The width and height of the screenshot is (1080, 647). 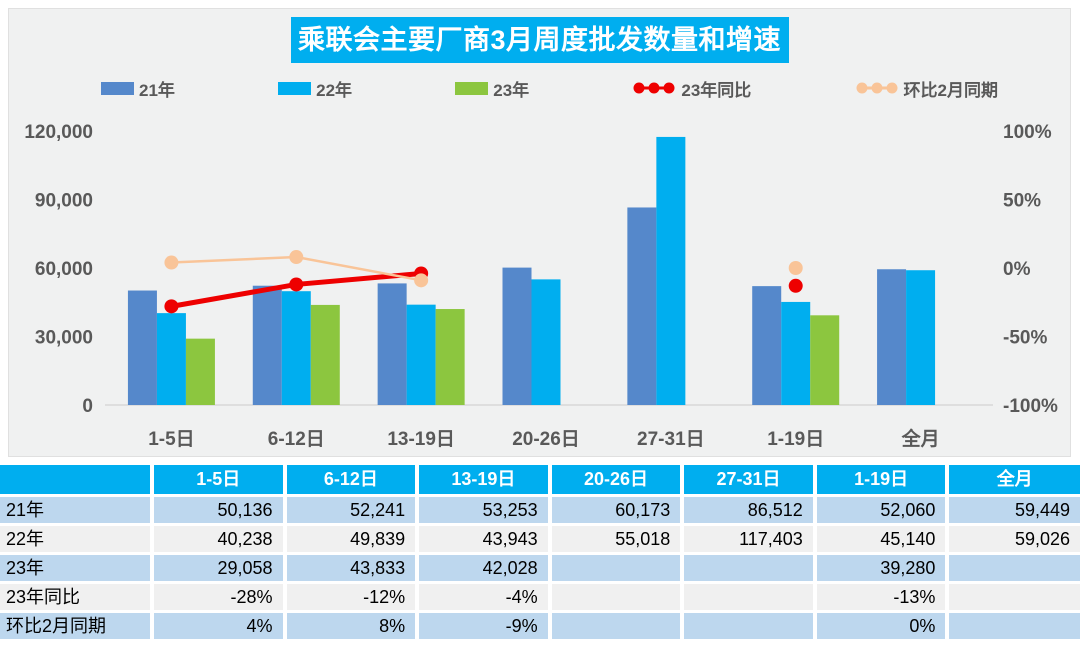 I want to click on legend-label: 21年, so click(x=157, y=90).